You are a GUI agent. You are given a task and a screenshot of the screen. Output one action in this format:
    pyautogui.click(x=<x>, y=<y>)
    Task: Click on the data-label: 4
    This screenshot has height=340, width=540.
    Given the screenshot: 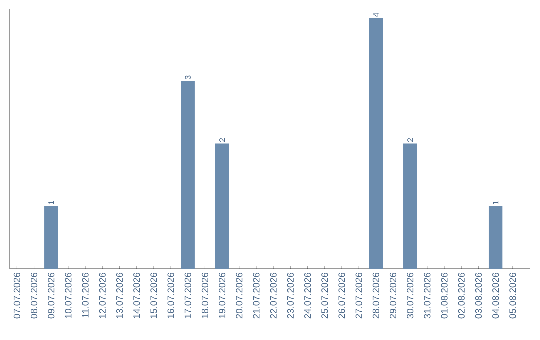 What is the action you would take?
    pyautogui.click(x=376, y=15)
    